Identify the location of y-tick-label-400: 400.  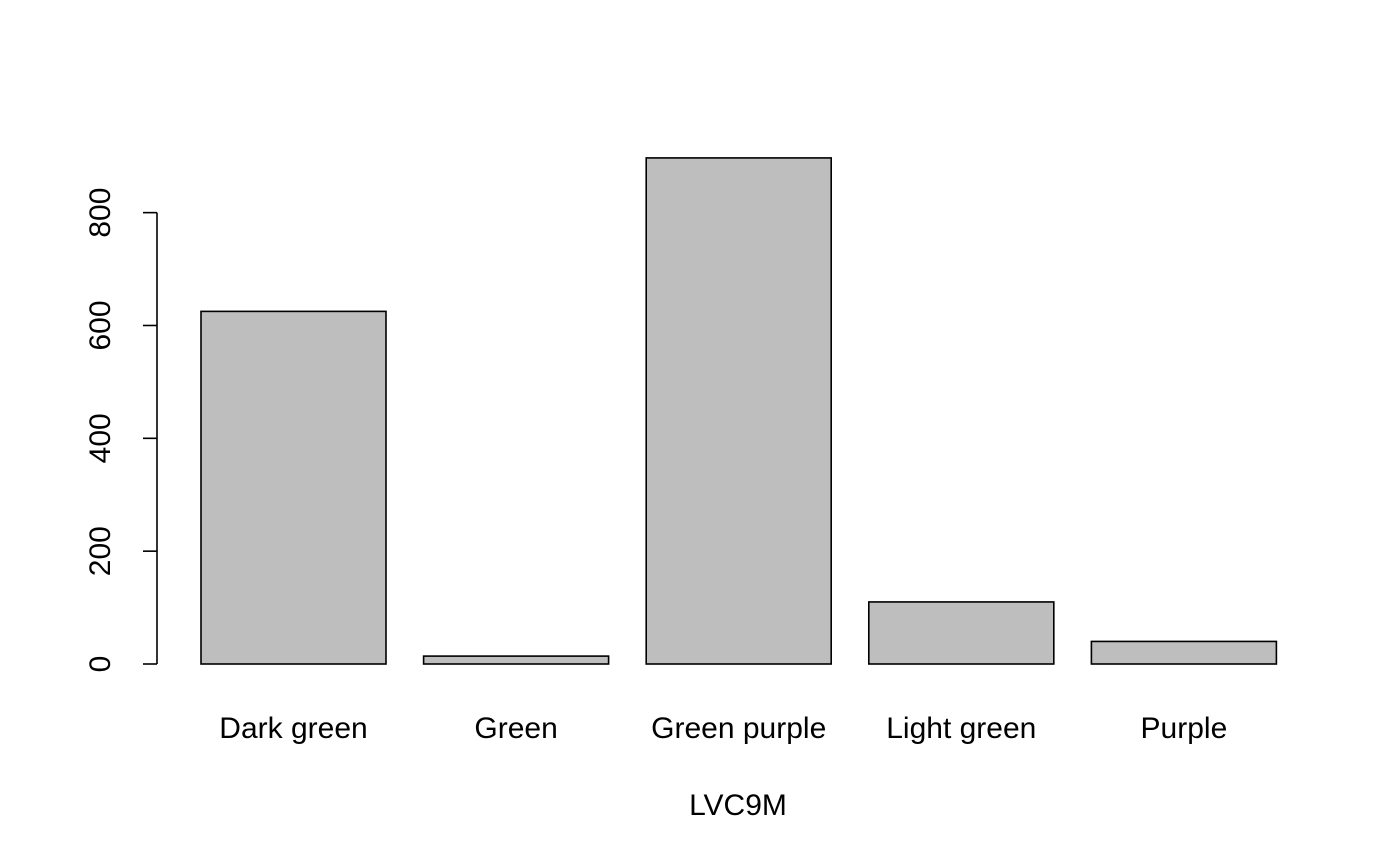
(100, 438).